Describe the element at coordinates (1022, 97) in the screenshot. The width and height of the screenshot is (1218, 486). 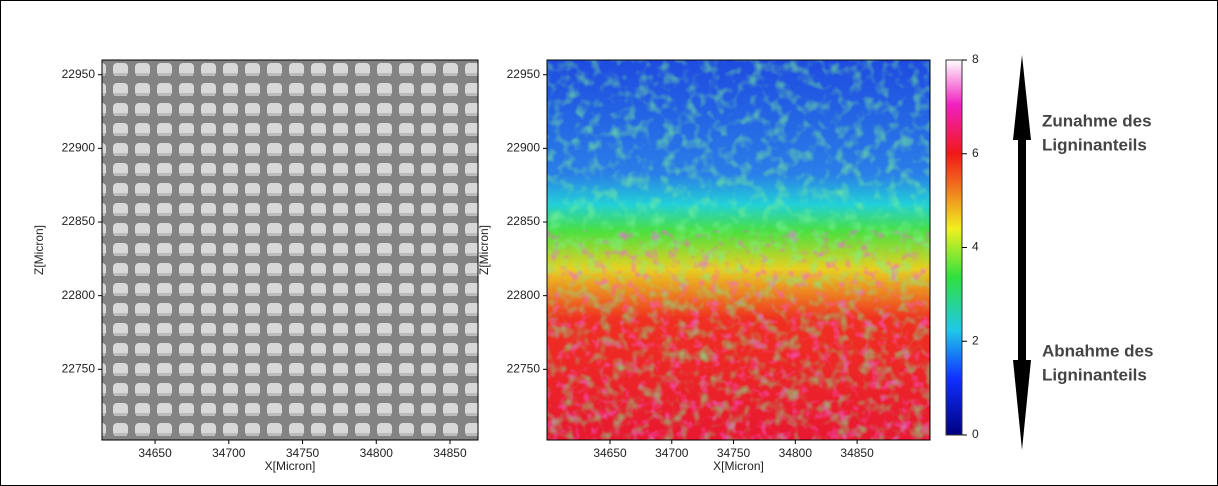
I see `arrow-head-up` at that location.